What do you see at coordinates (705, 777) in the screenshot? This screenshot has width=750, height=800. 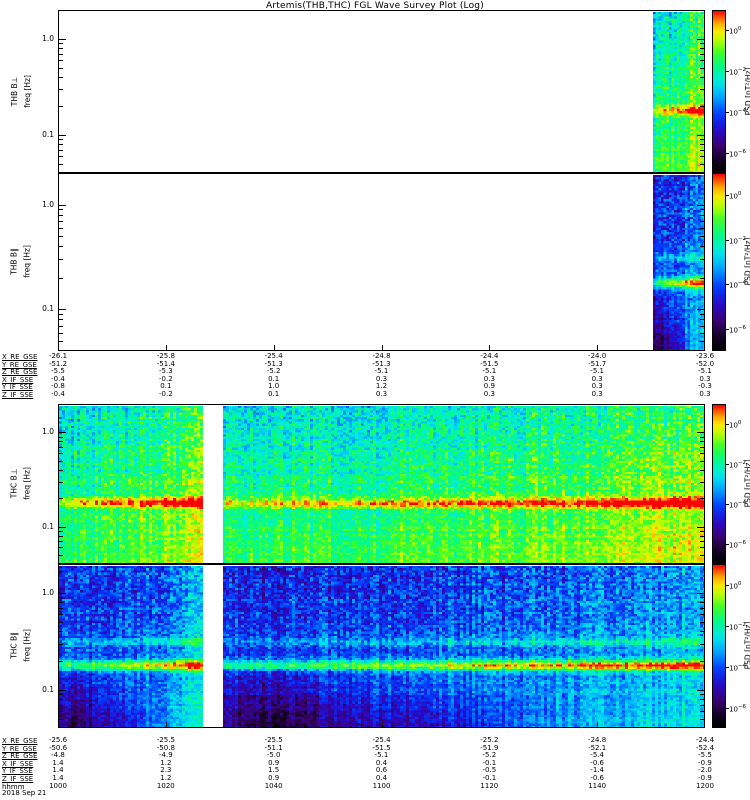 I see `x-axis-bottom-value-6-5: -0.9` at bounding box center [705, 777].